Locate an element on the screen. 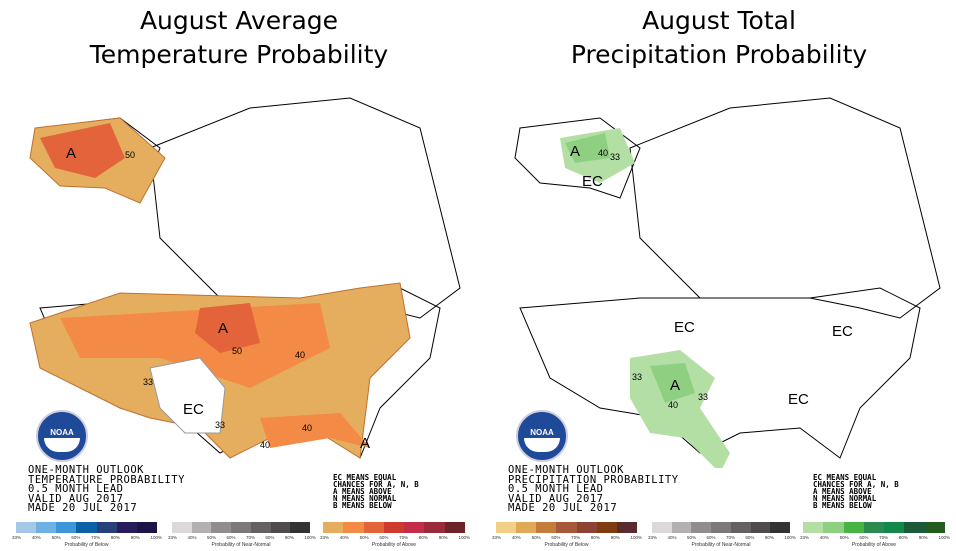  above-50-alaska is located at coordinates (82, 150).